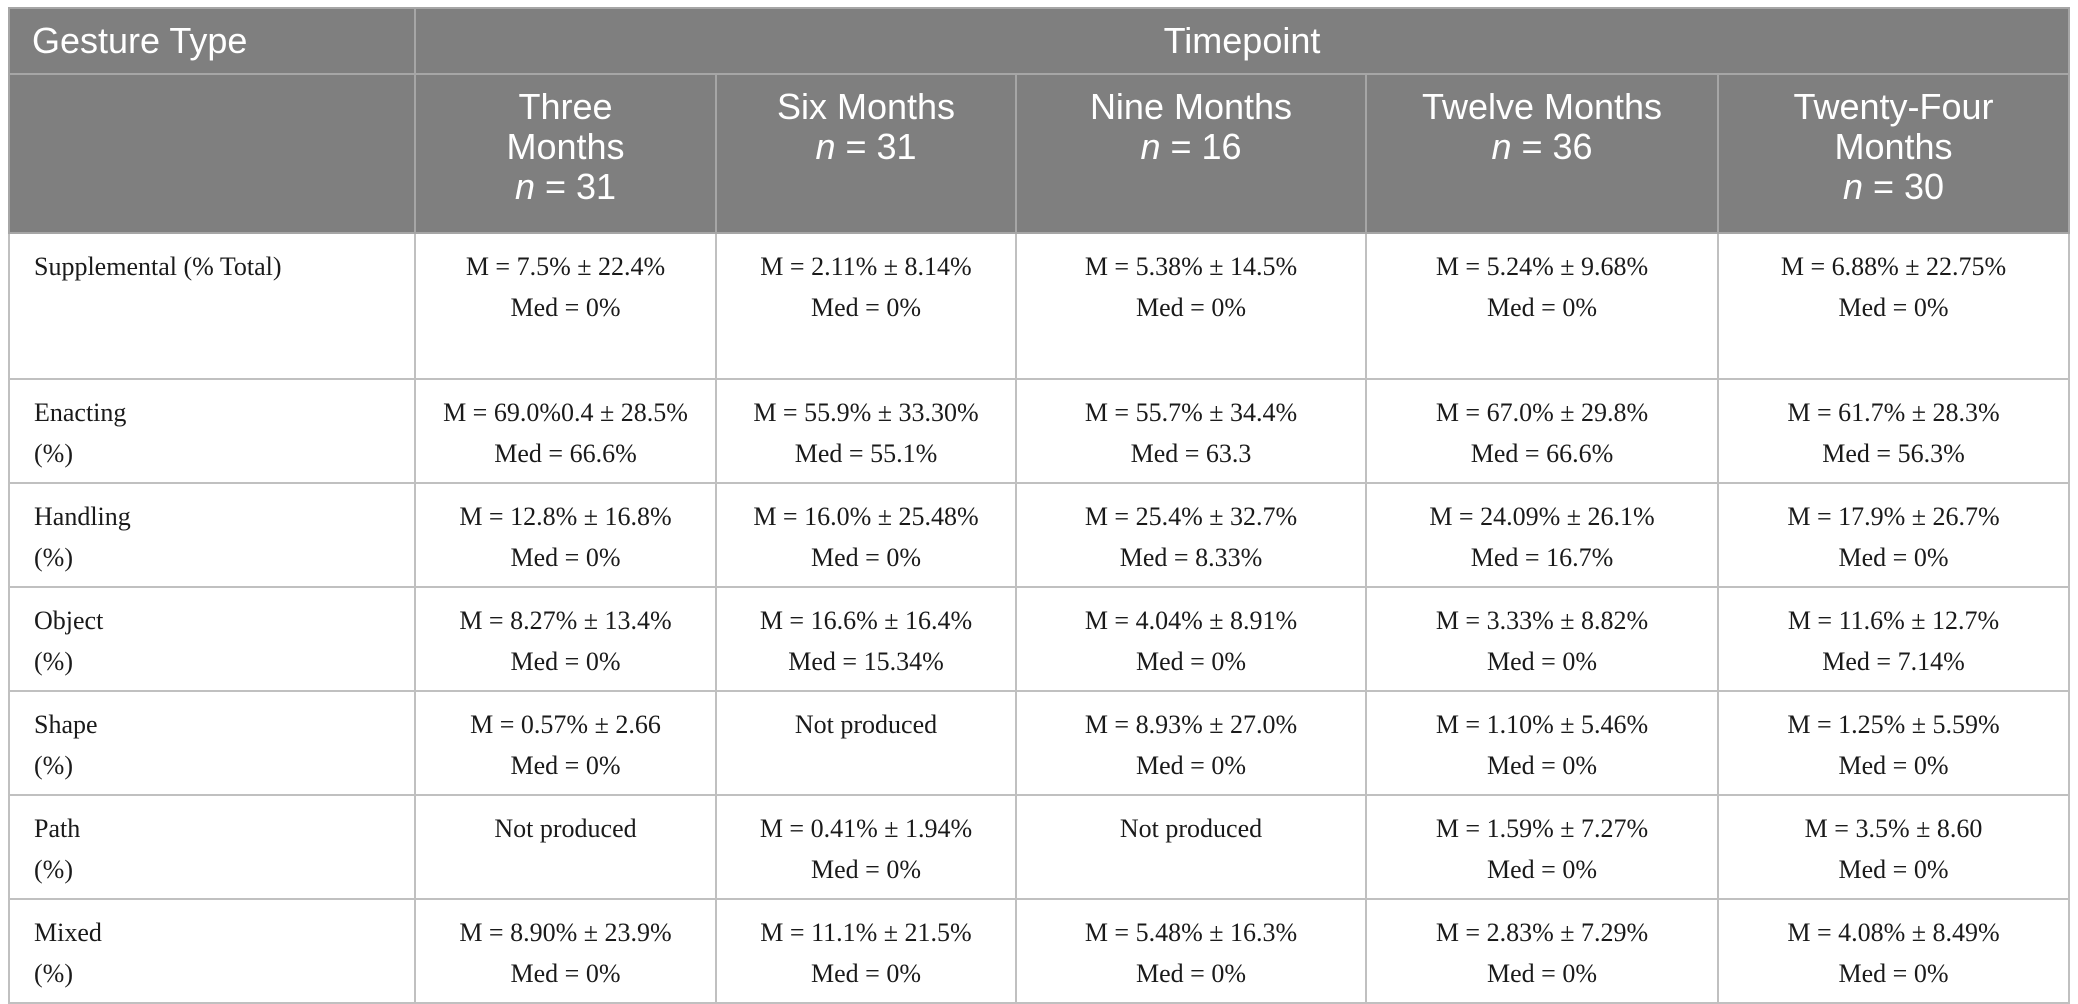  Describe the element at coordinates (1191, 306) in the screenshot. I see `table-cell: M = 5.38% ± 14.5% Med = 0%` at that location.